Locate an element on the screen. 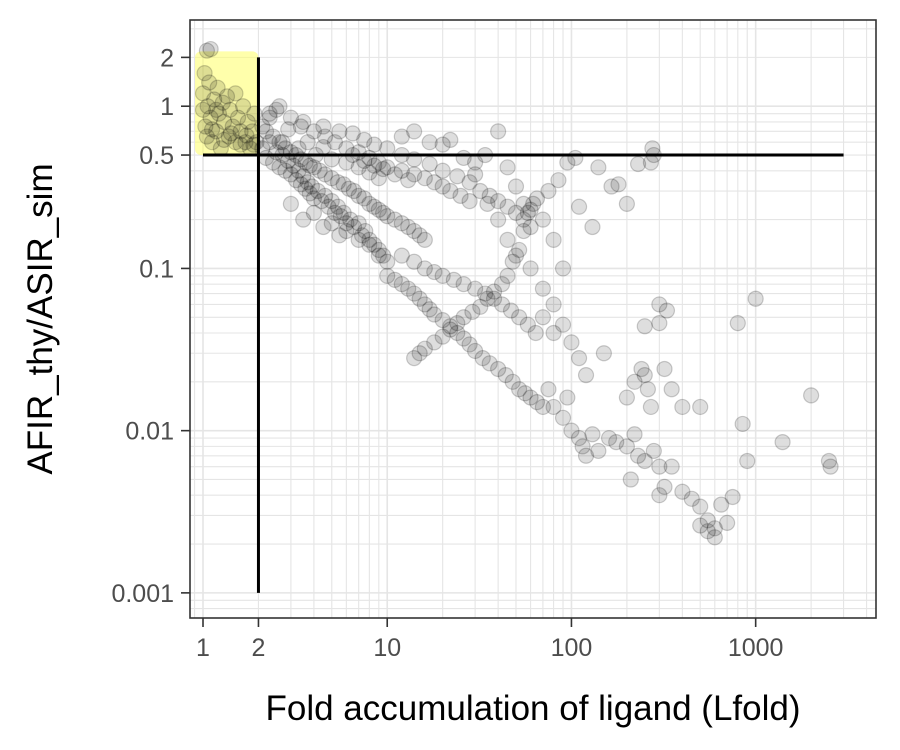  y-tick-label: 0.1 is located at coordinates (156, 269).